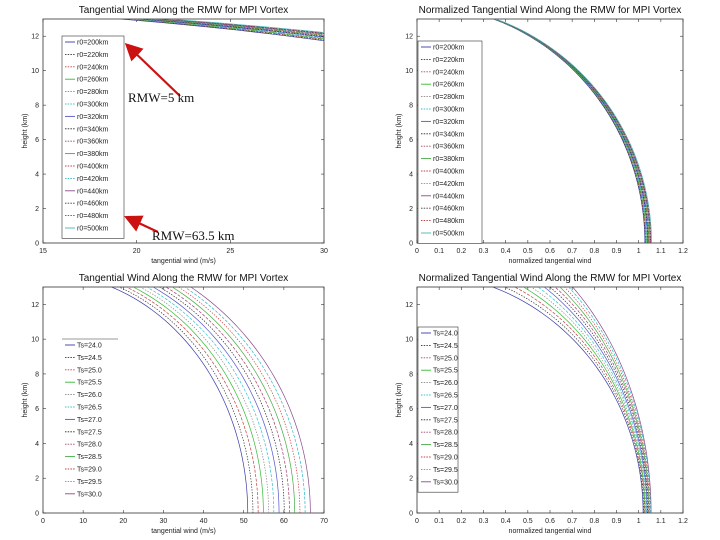  Describe the element at coordinates (445, 371) in the screenshot. I see `legend-entry-br: Ts=25.5` at that location.